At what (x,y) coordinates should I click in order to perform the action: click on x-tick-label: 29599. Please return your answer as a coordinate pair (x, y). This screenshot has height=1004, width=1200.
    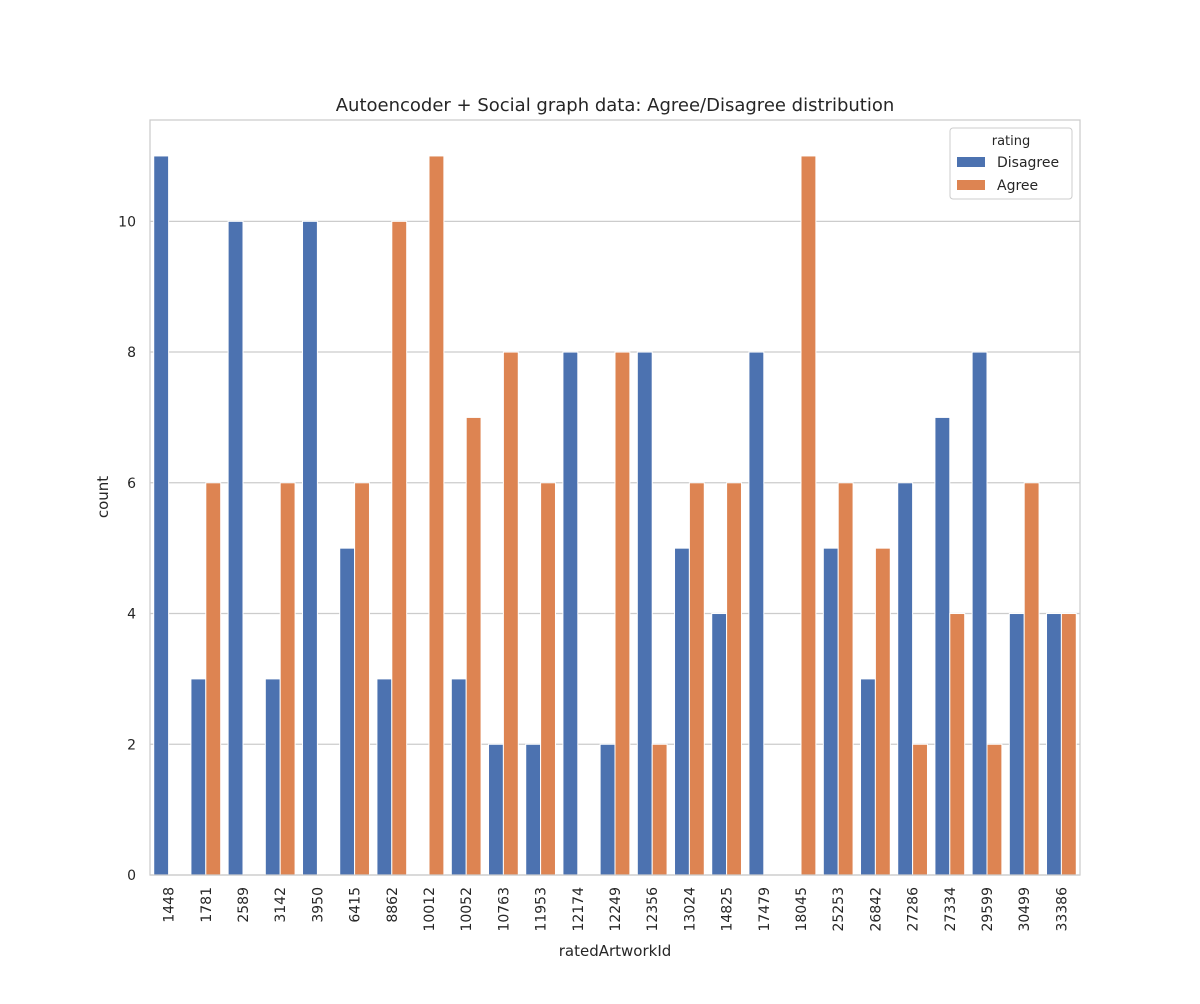
    Looking at the image, I should click on (988, 909).